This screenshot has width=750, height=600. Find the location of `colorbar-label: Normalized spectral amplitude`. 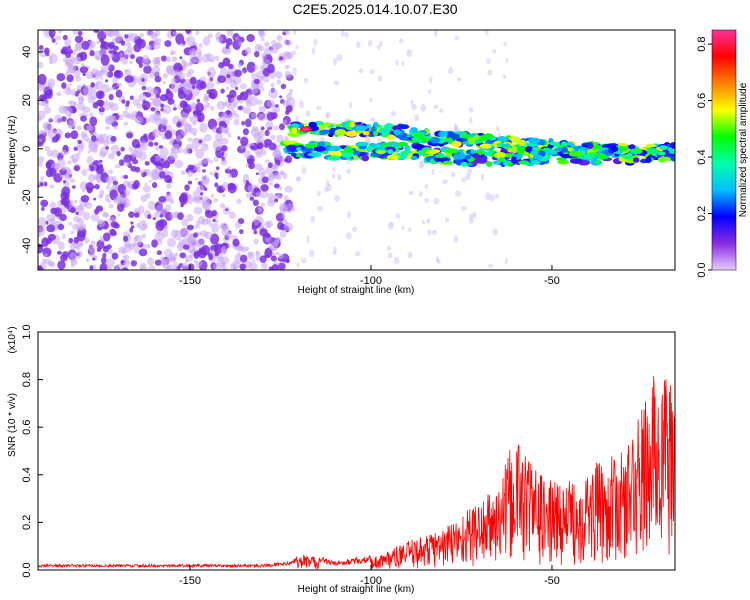

colorbar-label: Normalized spectral amplitude is located at coordinates (743, 149).